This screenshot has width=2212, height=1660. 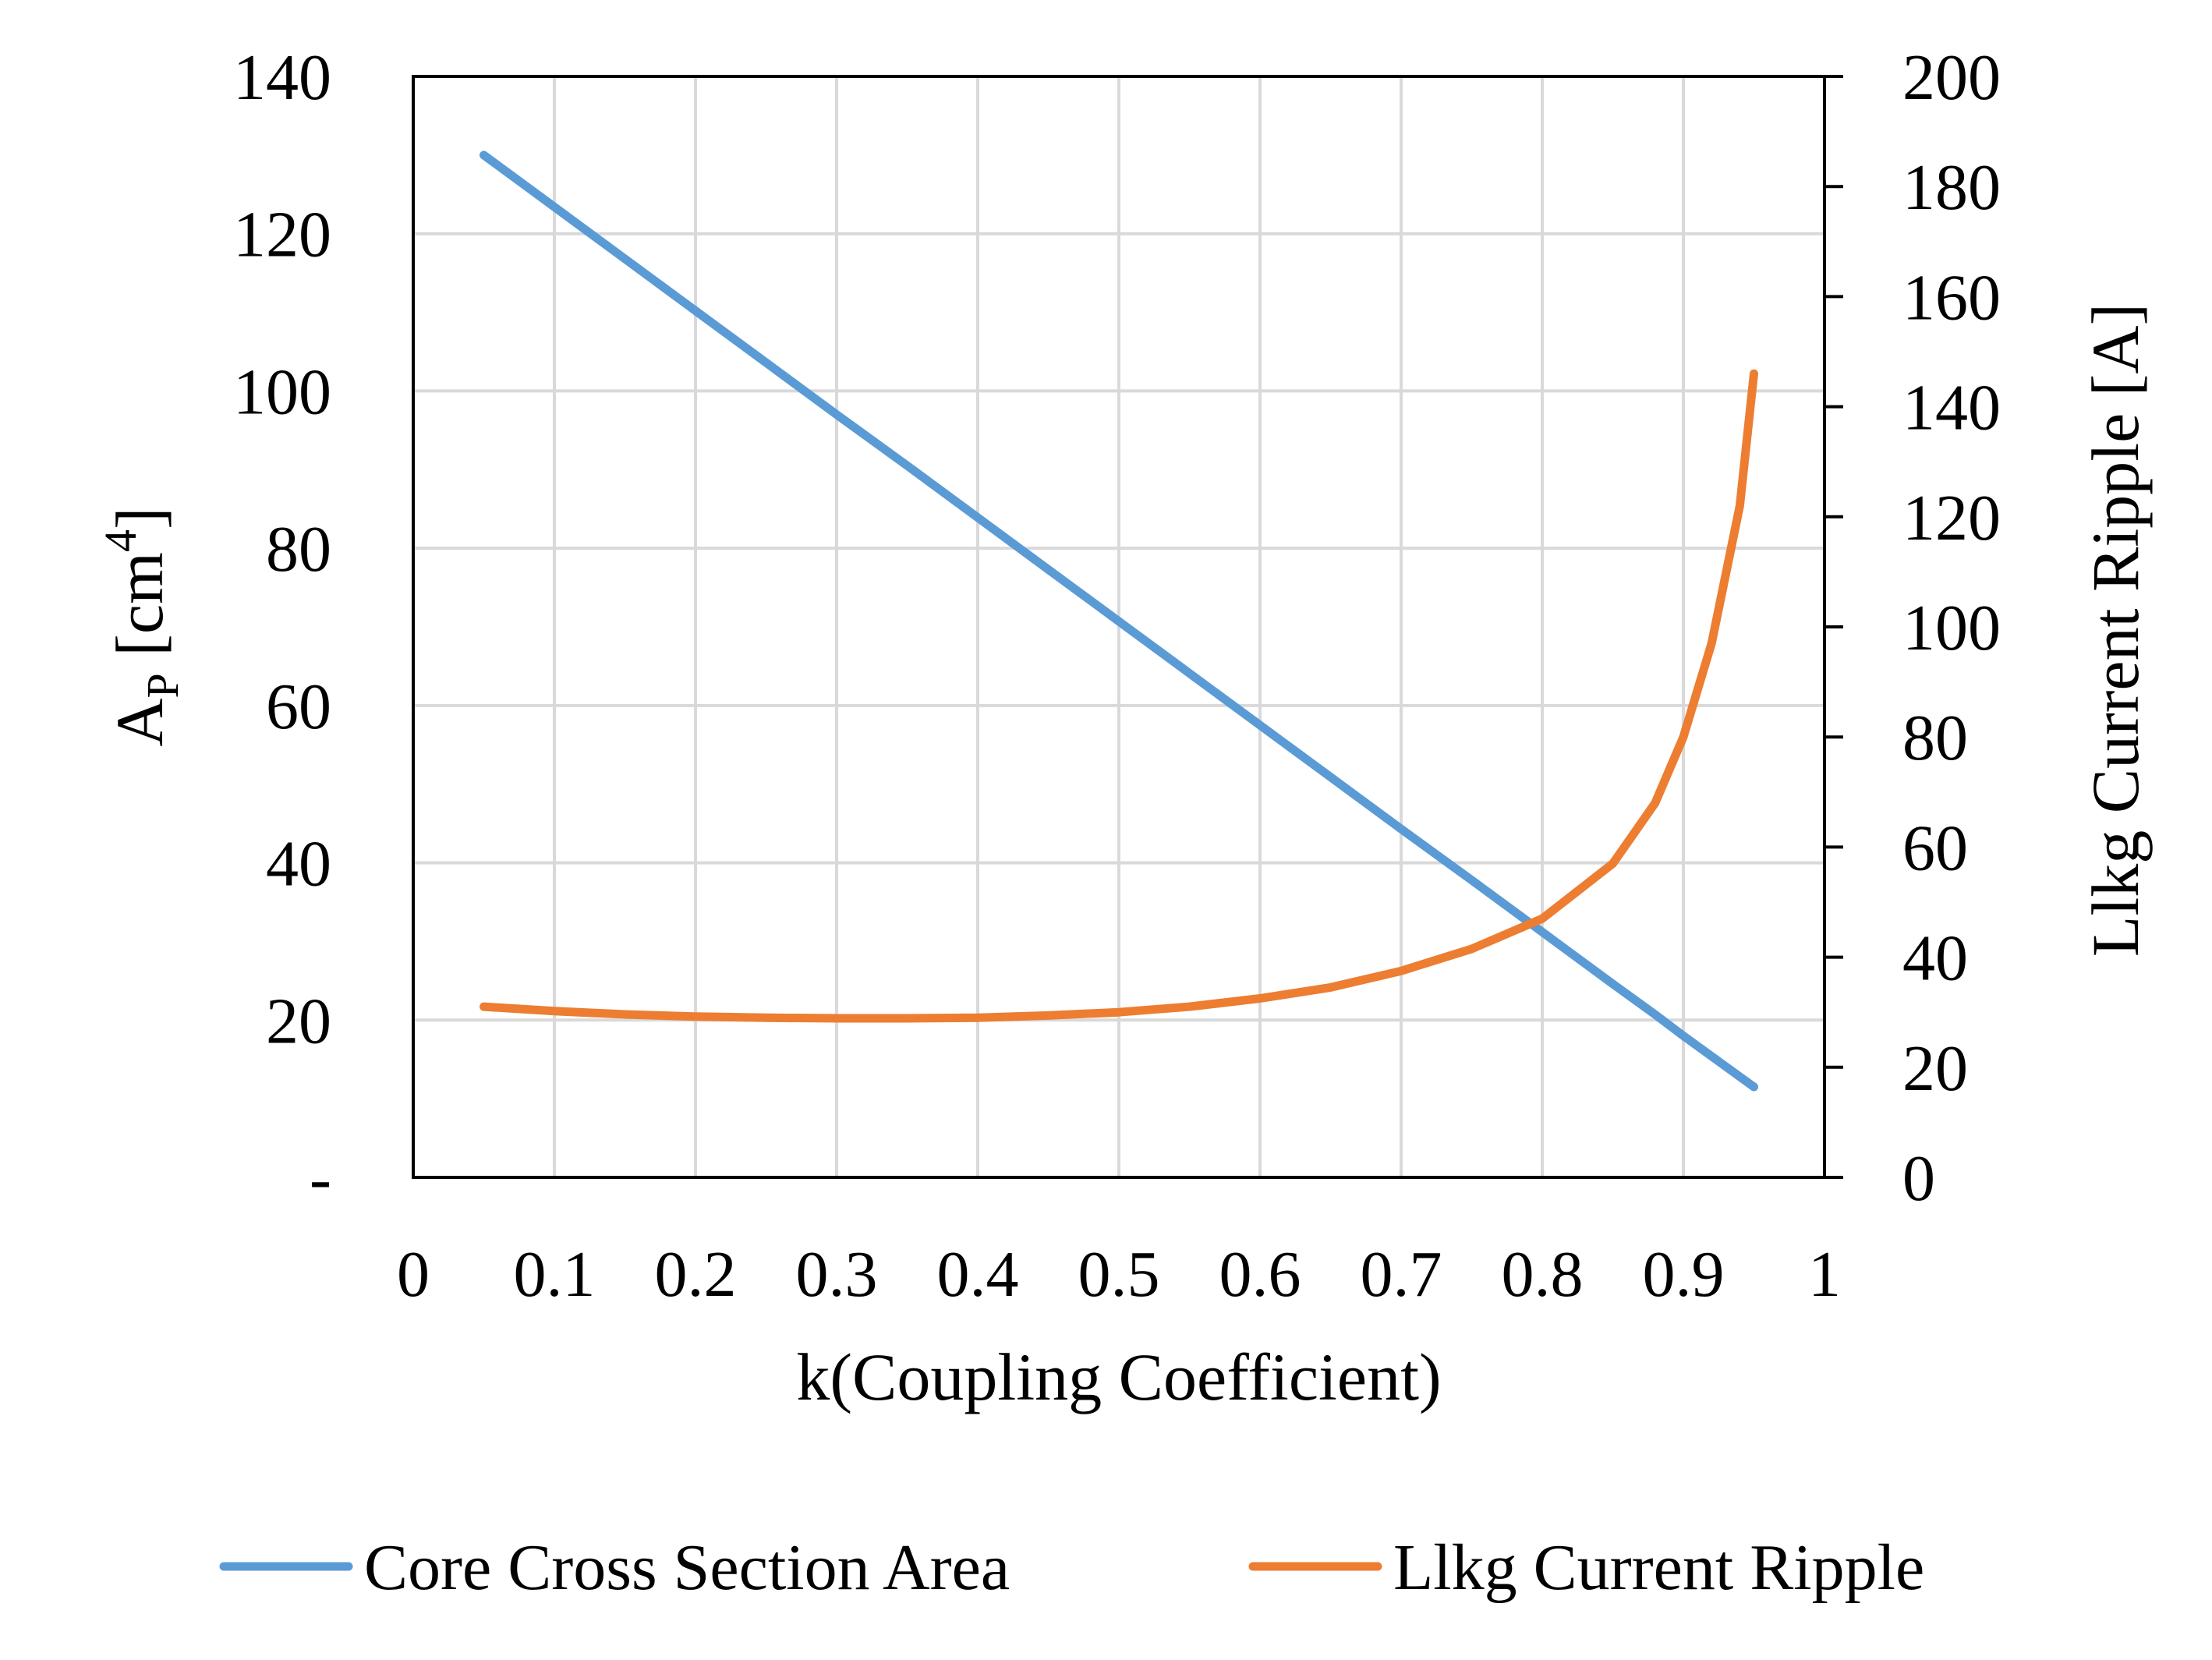 I want to click on y2-tick-label: 20, so click(x=1935, y=1068).